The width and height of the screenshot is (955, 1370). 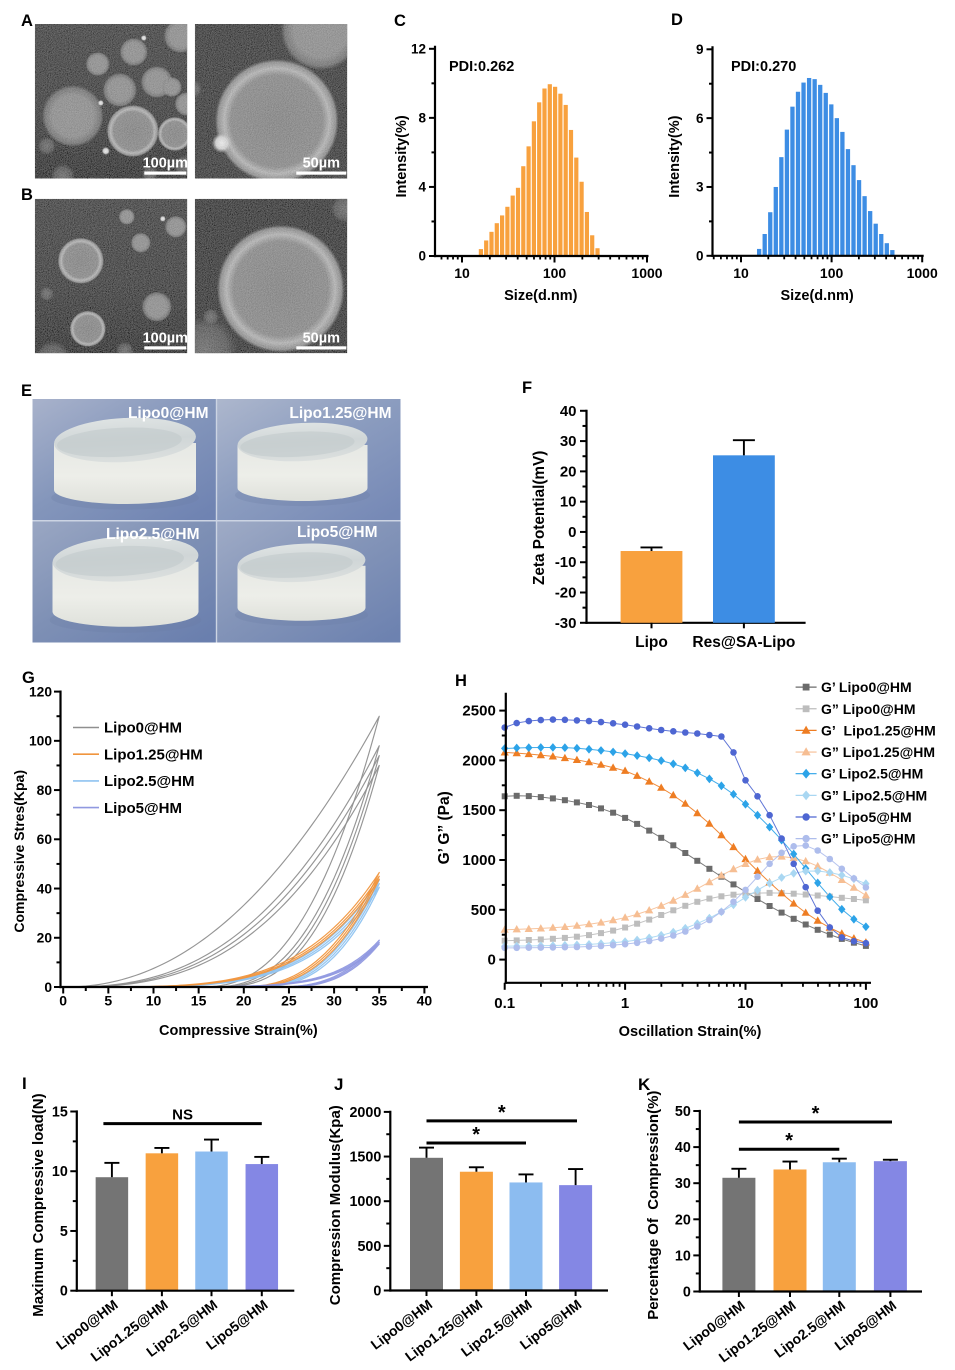 What do you see at coordinates (369, 1247) in the screenshot?
I see `svg-text: 500` at bounding box center [369, 1247].